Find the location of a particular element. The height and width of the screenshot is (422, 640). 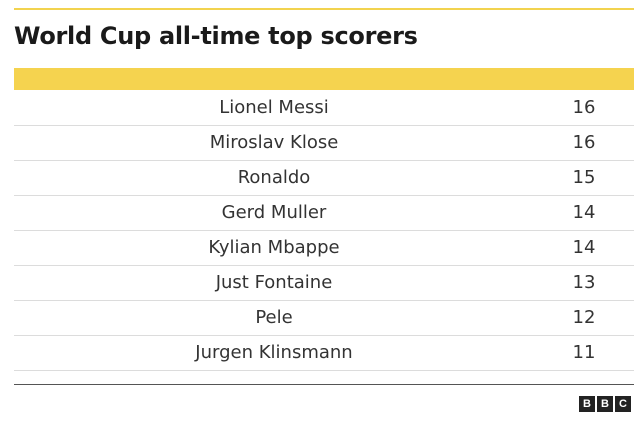

goals: 12 is located at coordinates (584, 317).